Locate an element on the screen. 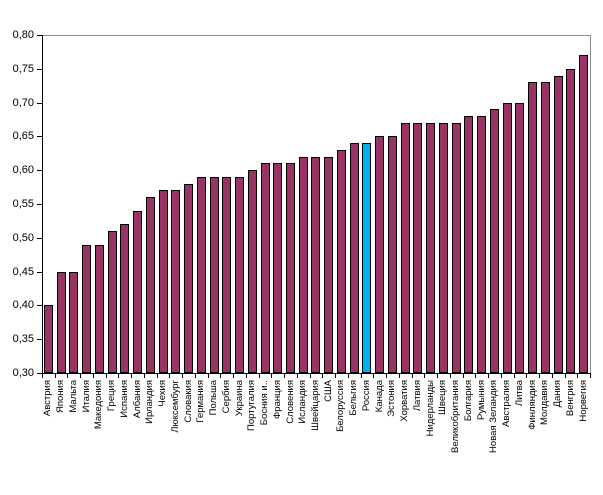 Image resolution: width=603 pixels, height=495 pixels. y-axis-line is located at coordinates (42, 204).